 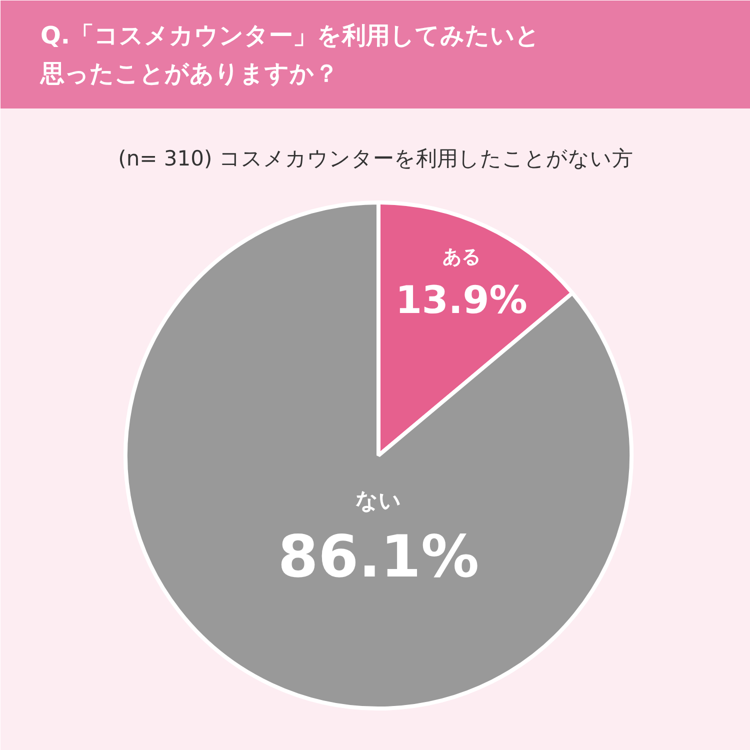 What do you see at coordinates (290, 55) in the screenshot?
I see `chart-title: Q.「コスメカウンター」を利用してみたいと思ったことがありますか？` at bounding box center [290, 55].